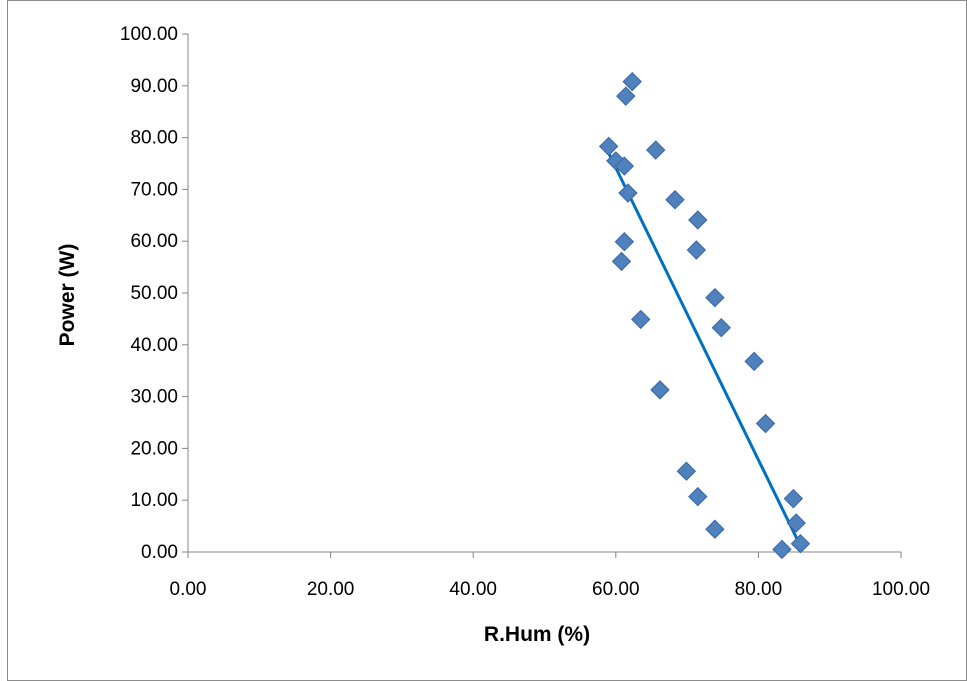  I want to click on y-tick-label: 30.00, so click(154, 397).